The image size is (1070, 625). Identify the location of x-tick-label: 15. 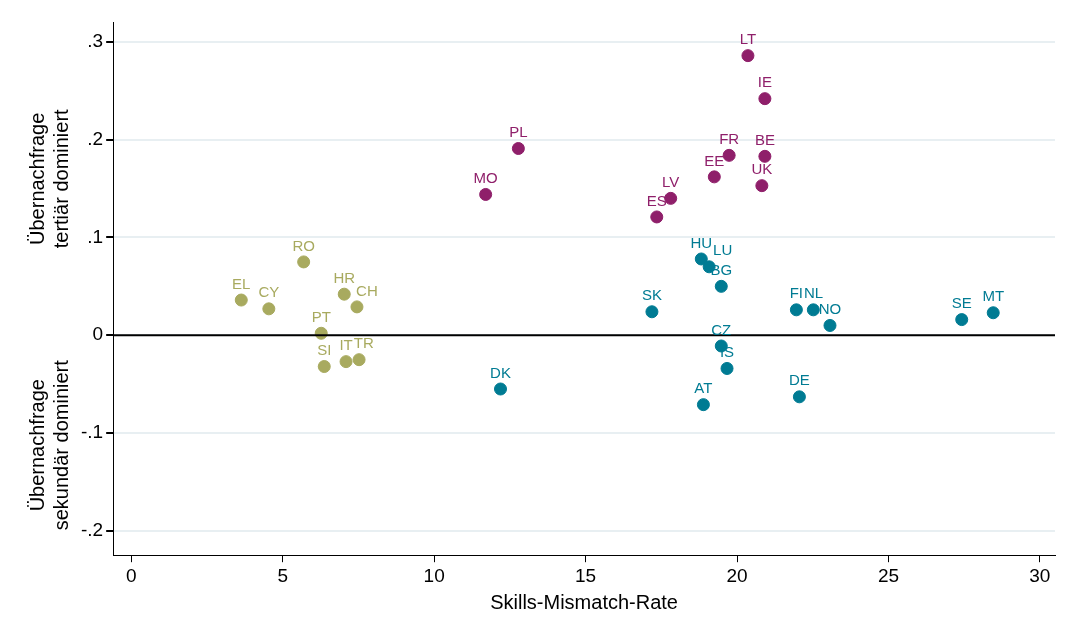
(586, 575).